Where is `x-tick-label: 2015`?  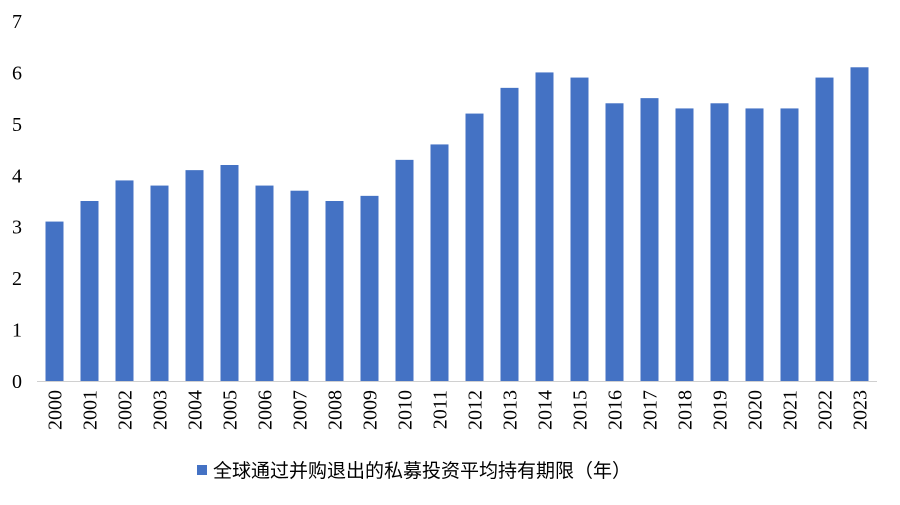 x-tick-label: 2015 is located at coordinates (581, 410).